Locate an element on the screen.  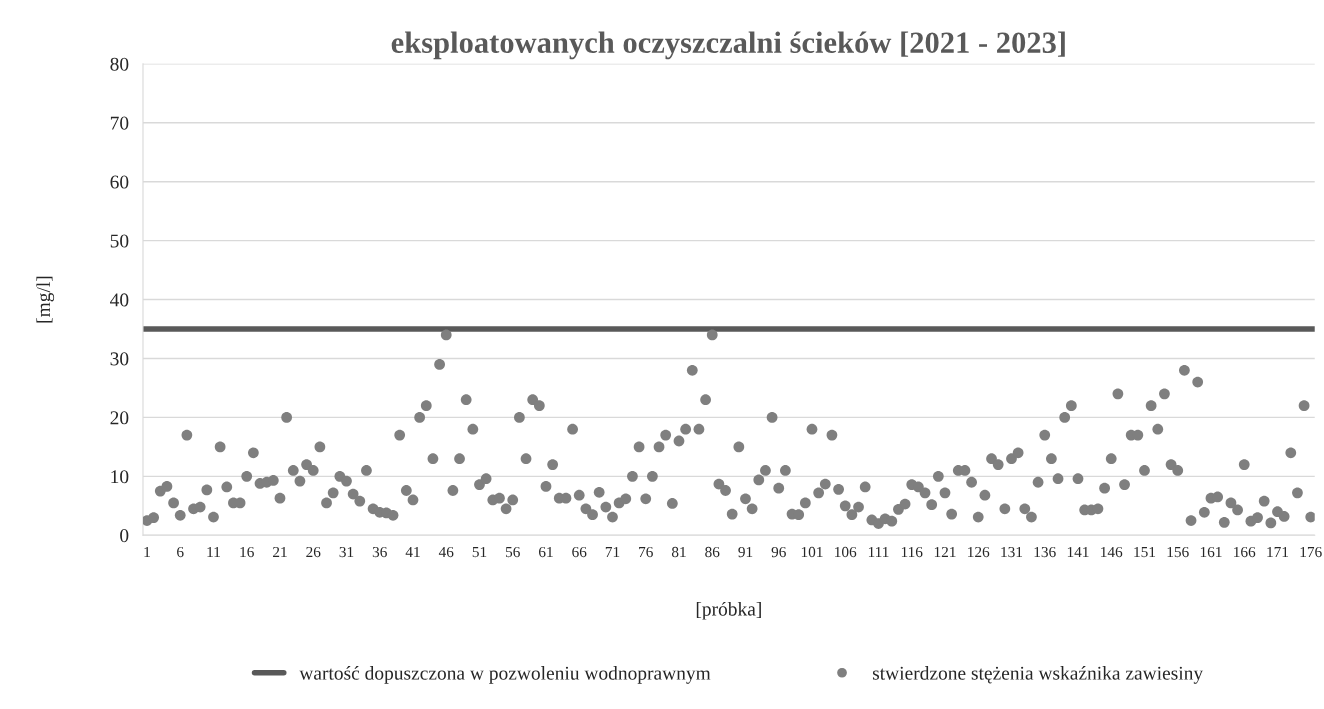
x-tick-label: 116 is located at coordinates (912, 552).